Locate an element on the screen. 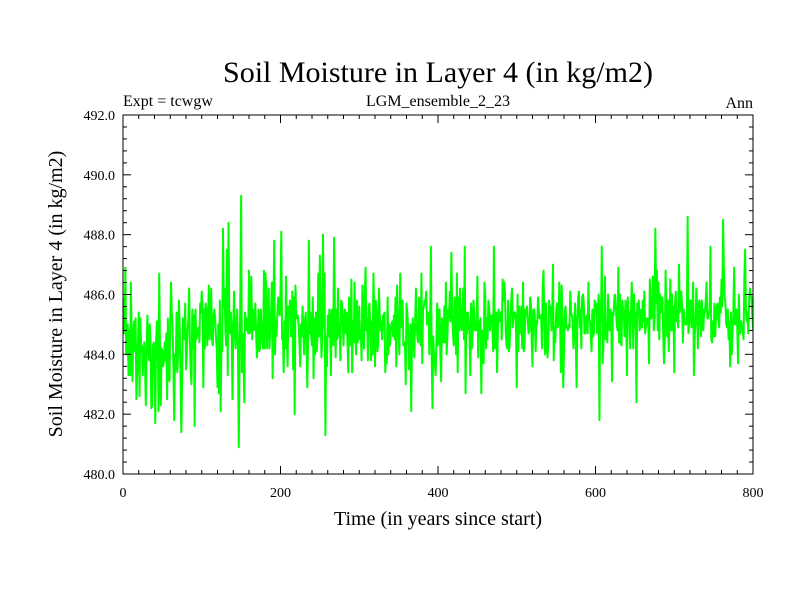 This screenshot has width=800, height=600. y-tick-label: 492.0 is located at coordinates (100, 116).